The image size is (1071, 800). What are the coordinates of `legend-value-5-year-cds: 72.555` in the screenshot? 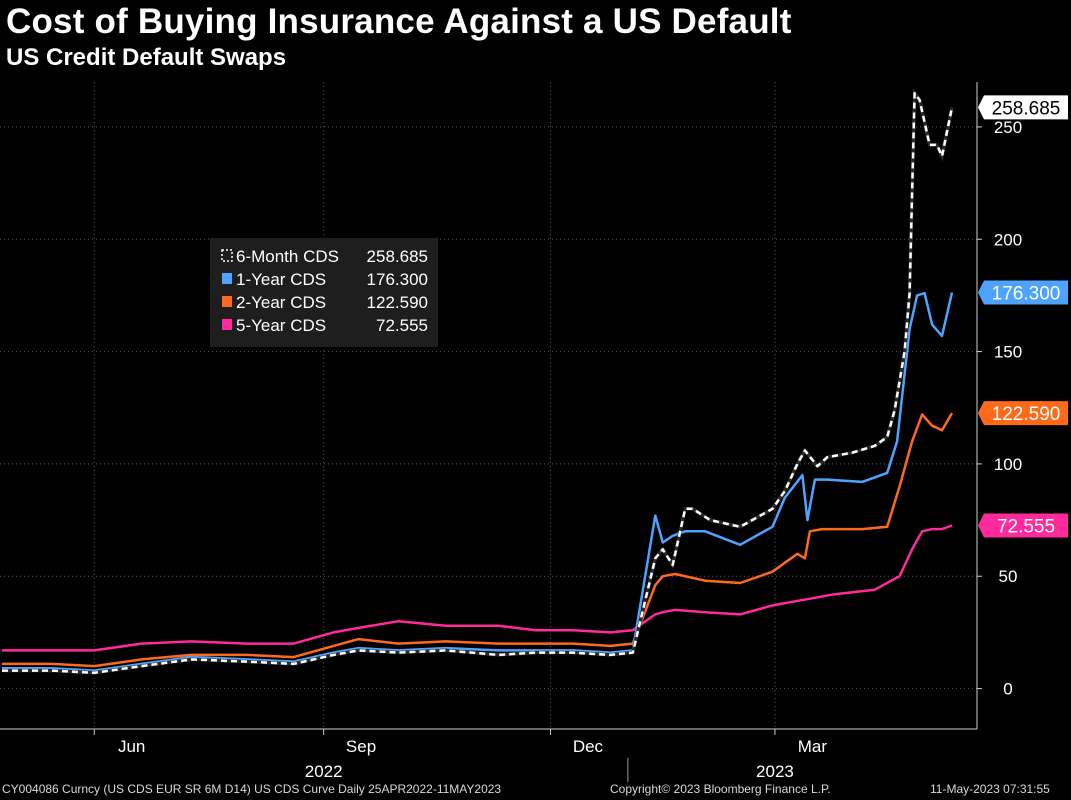 It's located at (402, 325).